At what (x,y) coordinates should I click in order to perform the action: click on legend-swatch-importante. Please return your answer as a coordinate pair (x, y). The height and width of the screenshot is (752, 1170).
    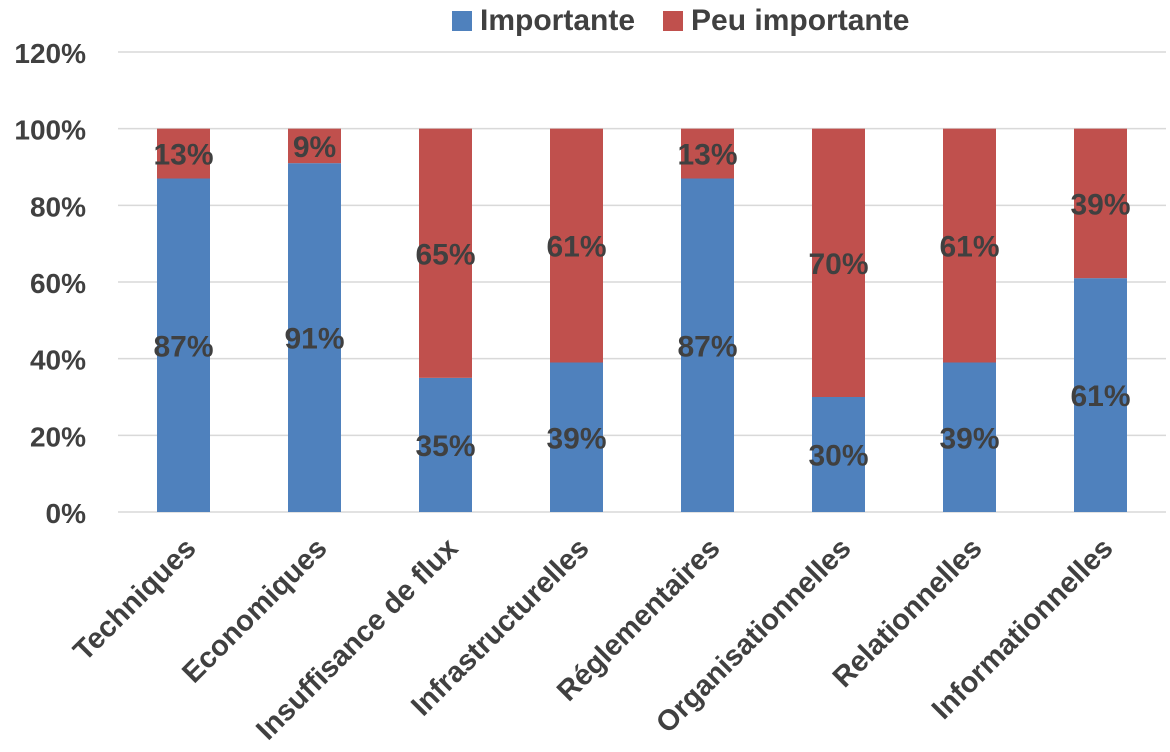
    Looking at the image, I should click on (462, 21).